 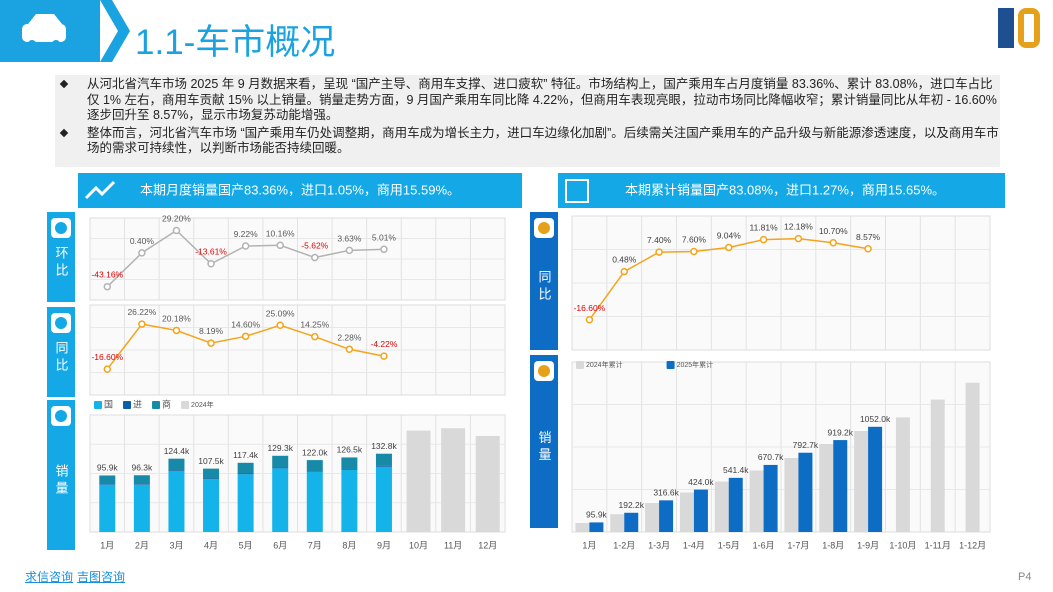 I want to click on value-label: 0.40%, so click(x=142, y=241).